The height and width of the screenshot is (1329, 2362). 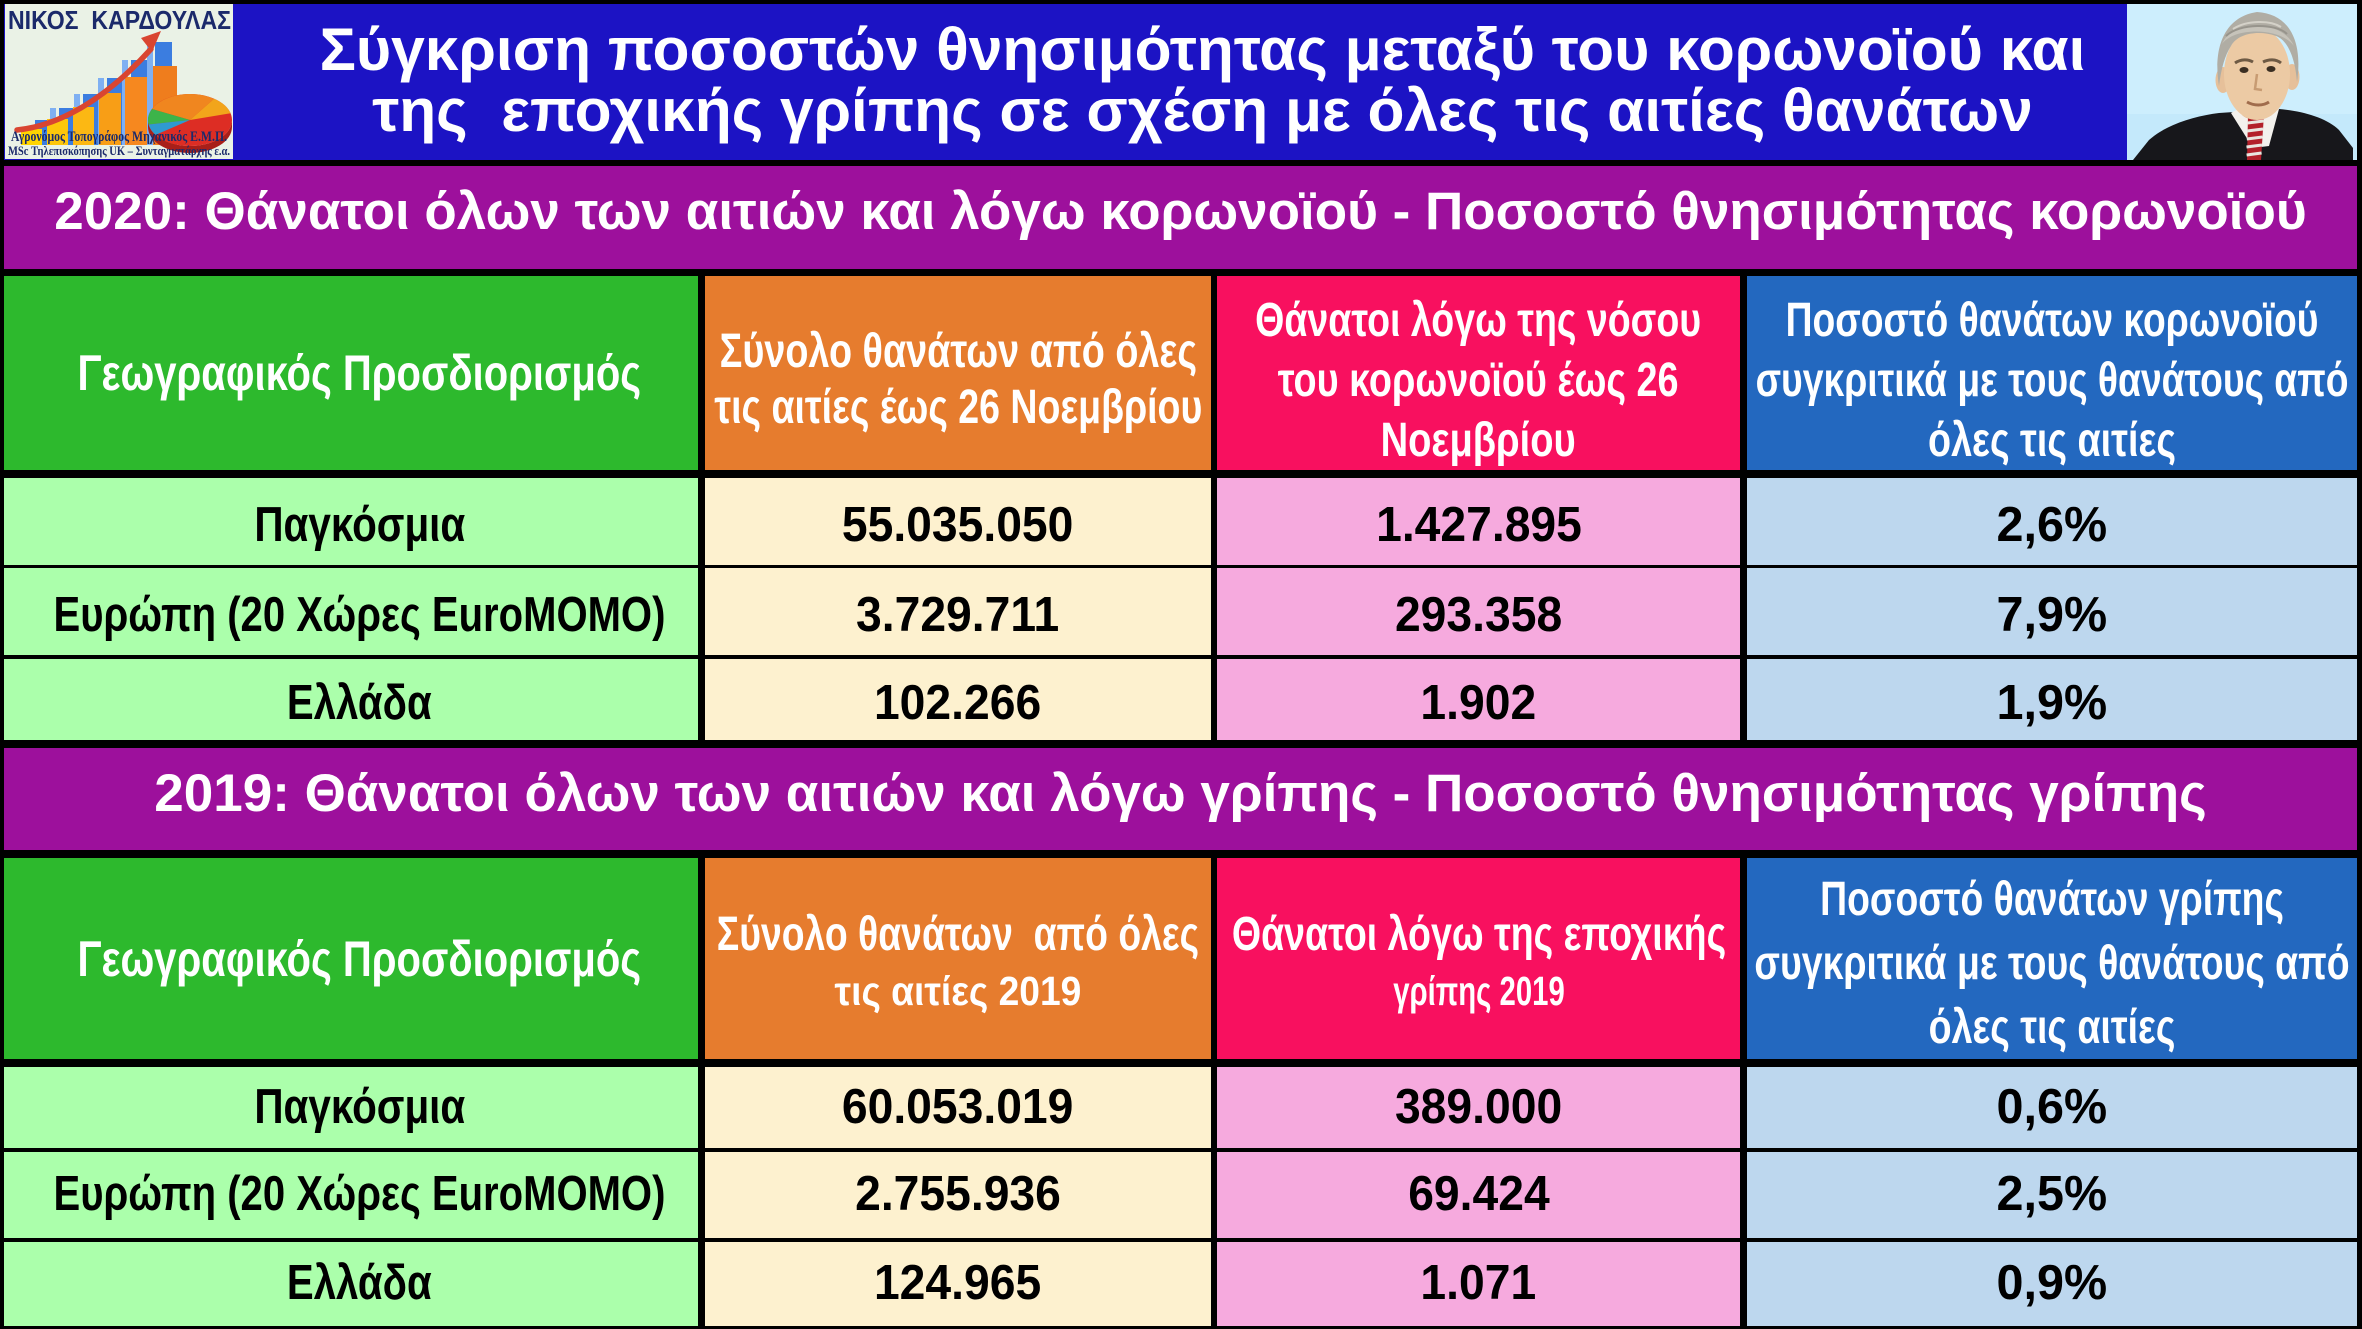 I want to click on svg-text: ΝΙΚΟΣ ΚΑΡΔΟΥΛΑΣ, so click(x=119, y=20).